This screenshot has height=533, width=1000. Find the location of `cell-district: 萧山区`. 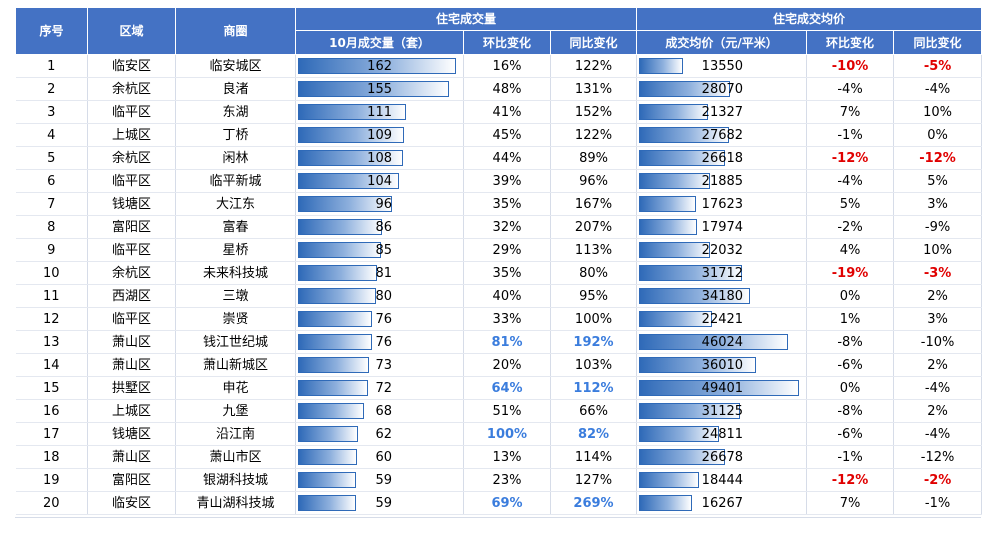

cell-district: 萧山区 is located at coordinates (131, 457).